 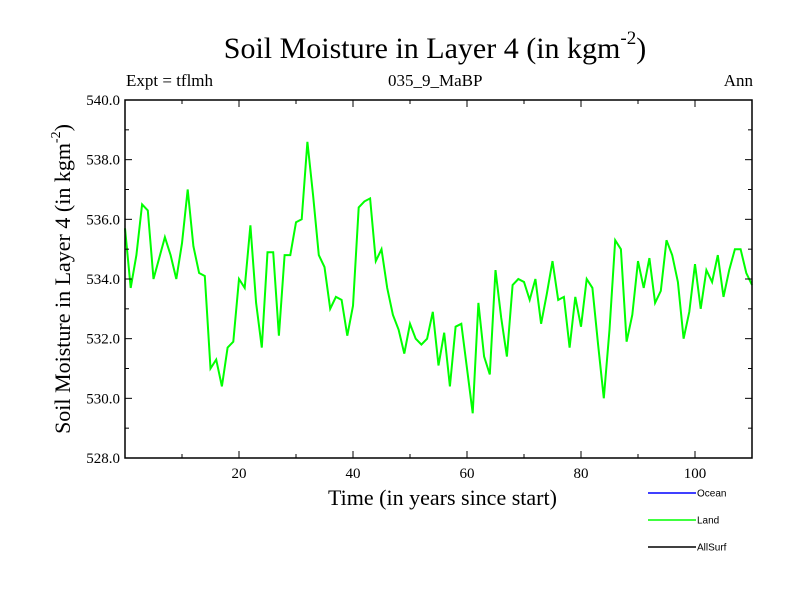 I want to click on y-tick-label: 528.0, so click(x=103, y=459).